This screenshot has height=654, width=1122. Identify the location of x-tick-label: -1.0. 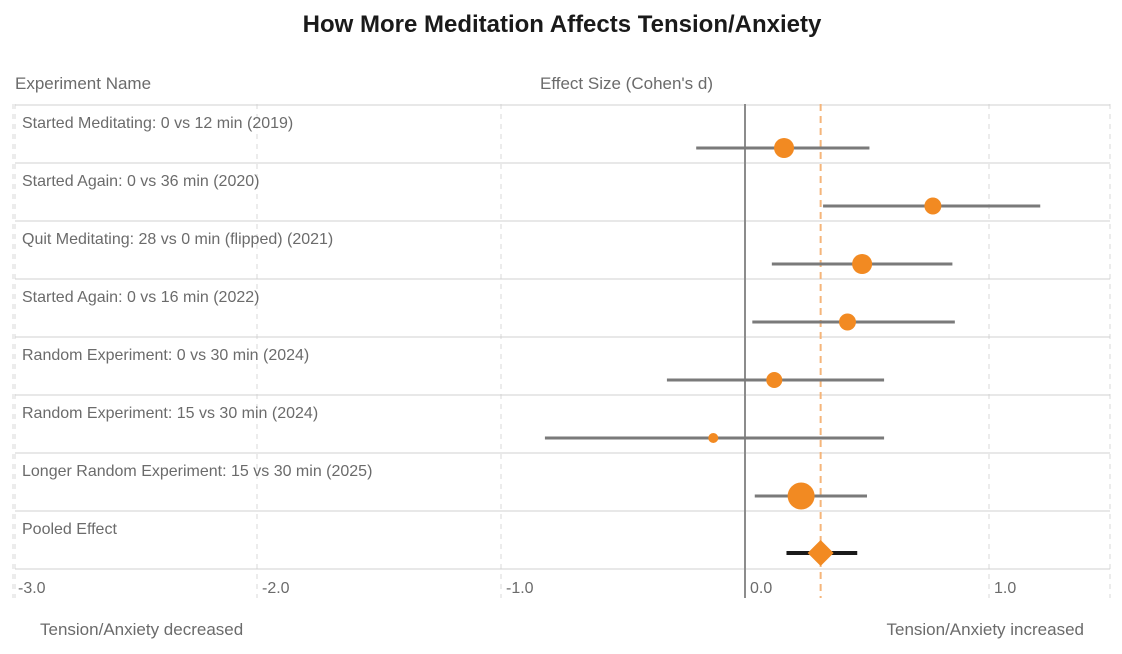
(520, 588).